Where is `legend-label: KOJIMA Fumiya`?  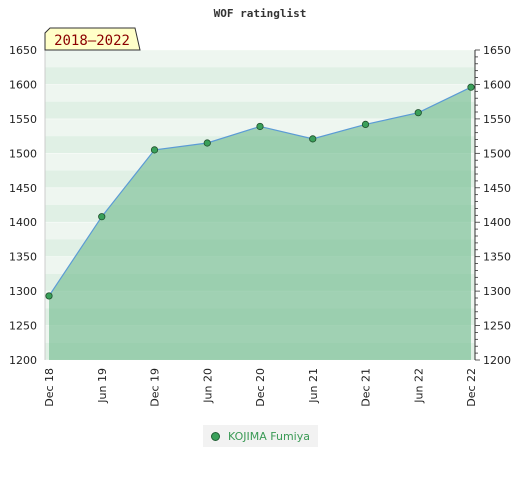
legend-label: KOJIMA Fumiya is located at coordinates (269, 436).